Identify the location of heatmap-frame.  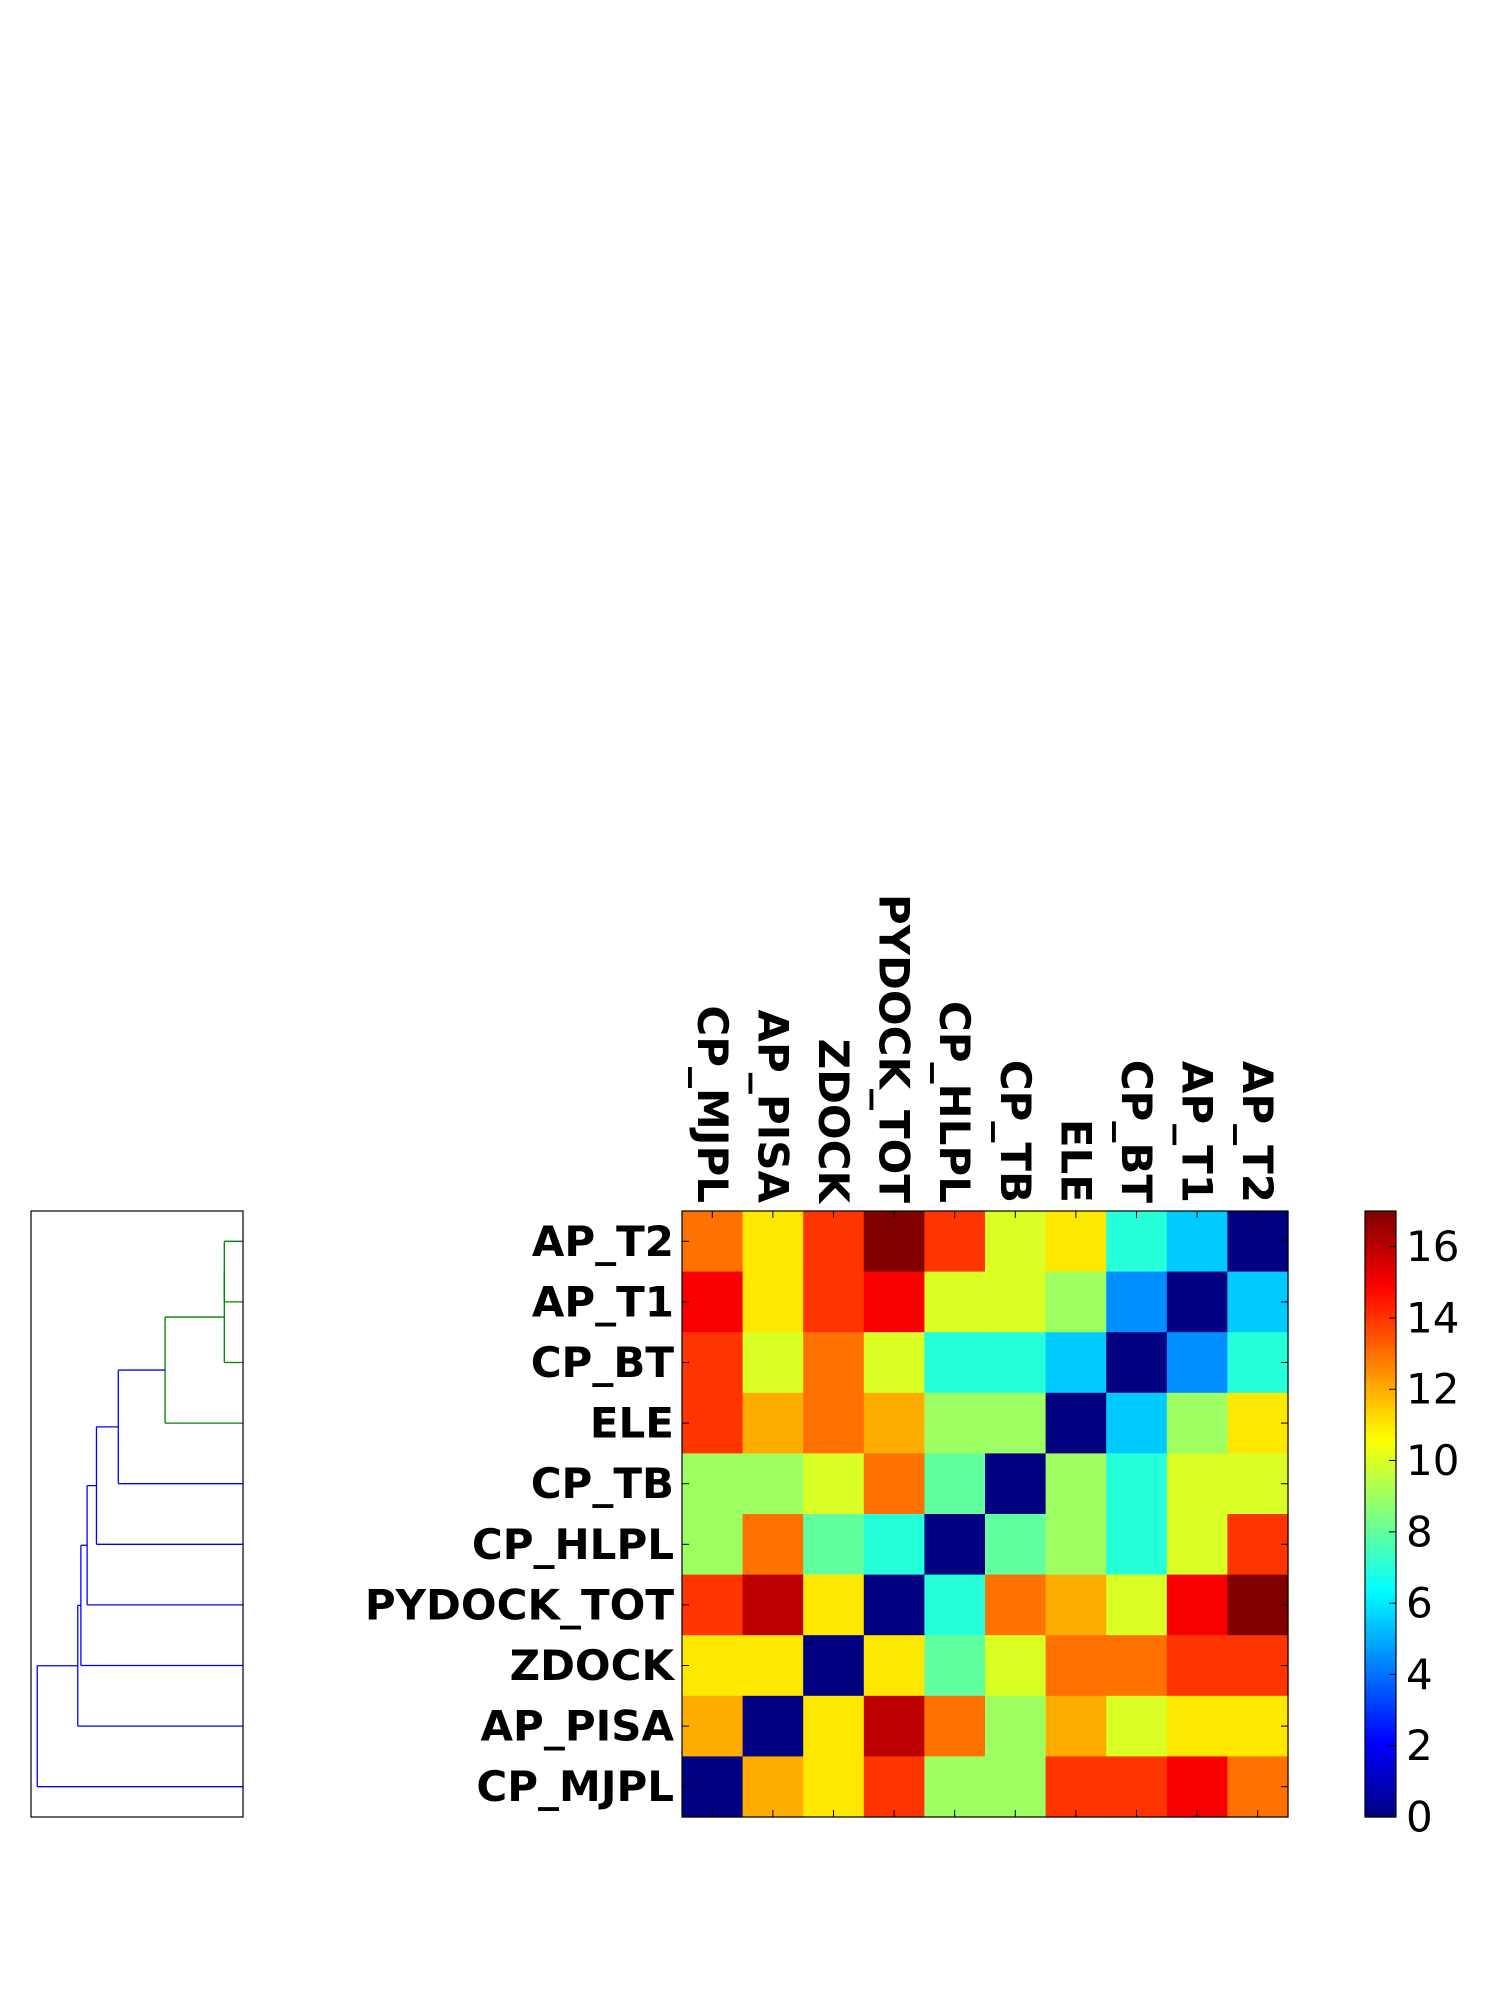
(985, 1514).